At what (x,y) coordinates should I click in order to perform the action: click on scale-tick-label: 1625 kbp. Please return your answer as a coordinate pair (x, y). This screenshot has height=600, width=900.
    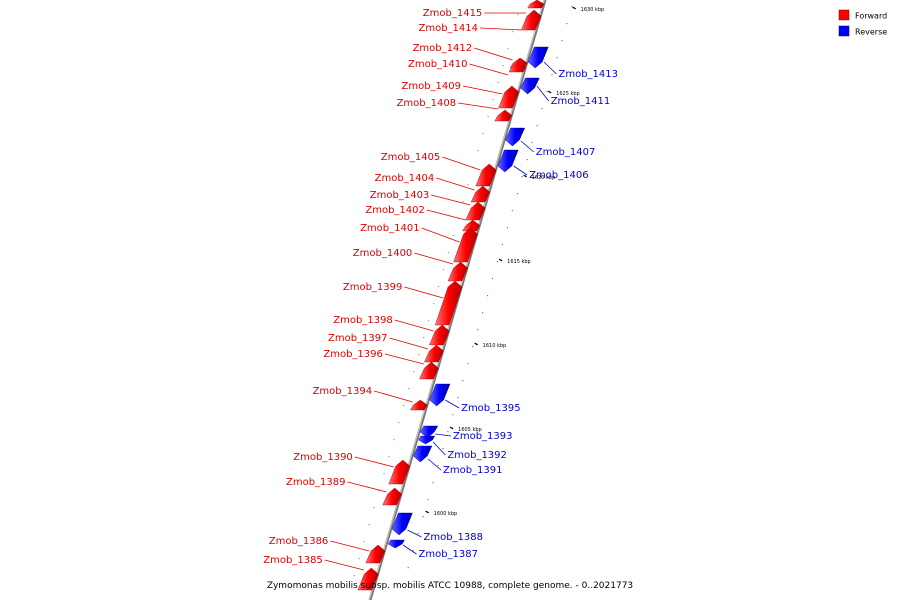
    Looking at the image, I should click on (568, 94).